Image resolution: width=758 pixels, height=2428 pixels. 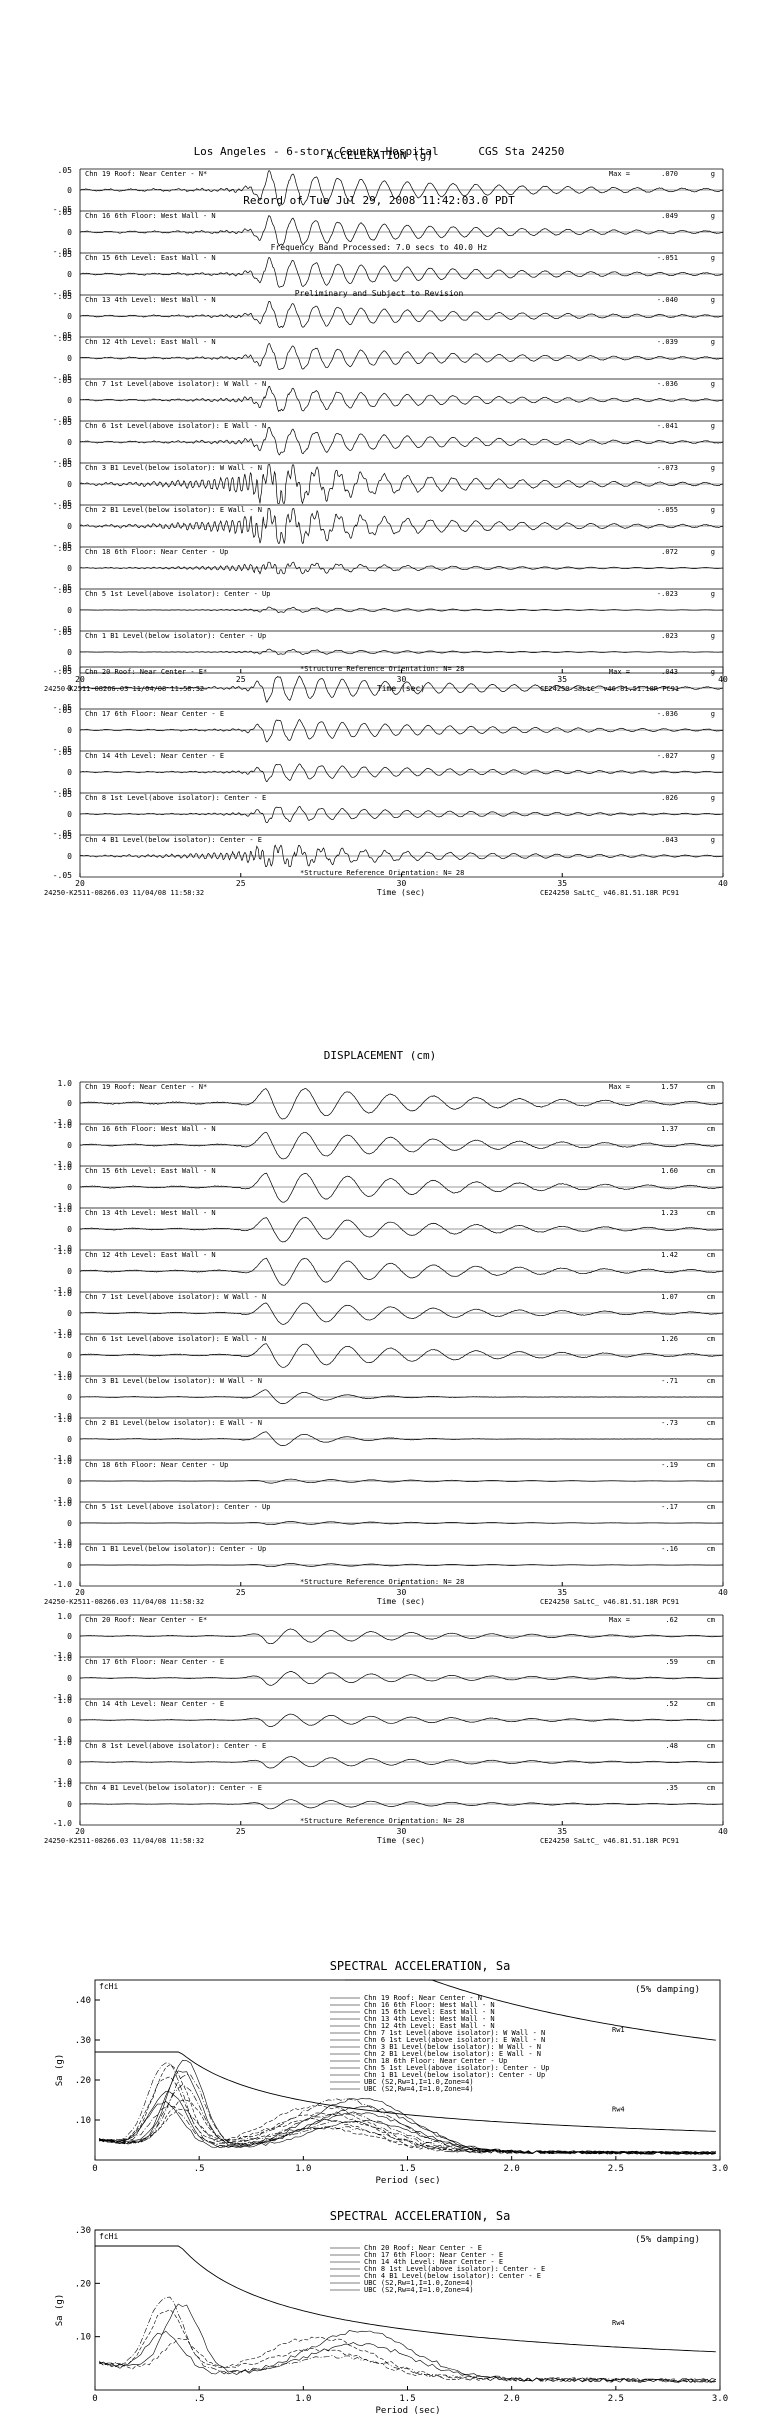 What do you see at coordinates (669, 1507) in the screenshot?
I see `max-value: -.17` at bounding box center [669, 1507].